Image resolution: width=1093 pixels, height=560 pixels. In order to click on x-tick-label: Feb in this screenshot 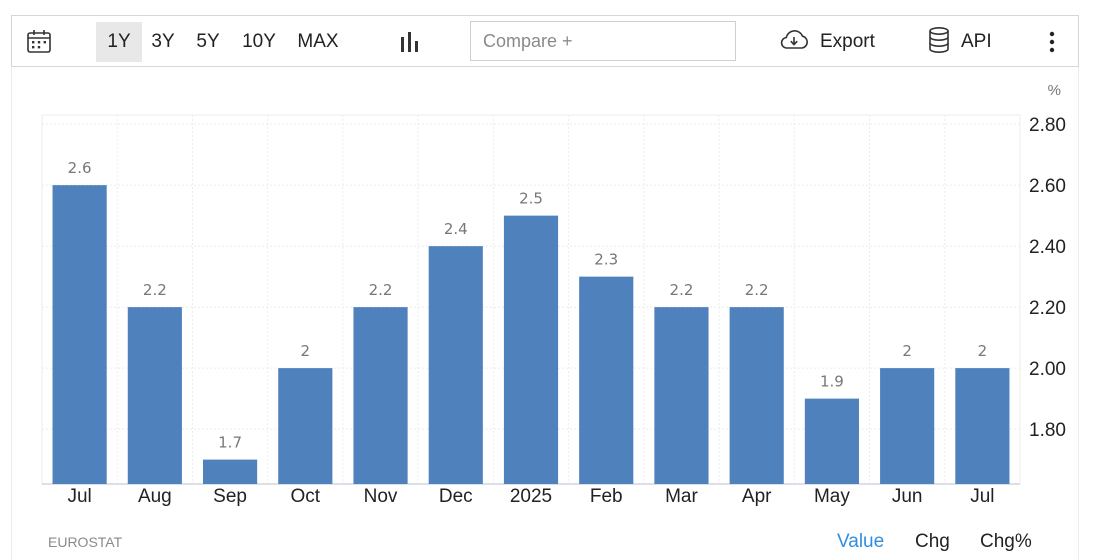, I will do `click(606, 496)`.